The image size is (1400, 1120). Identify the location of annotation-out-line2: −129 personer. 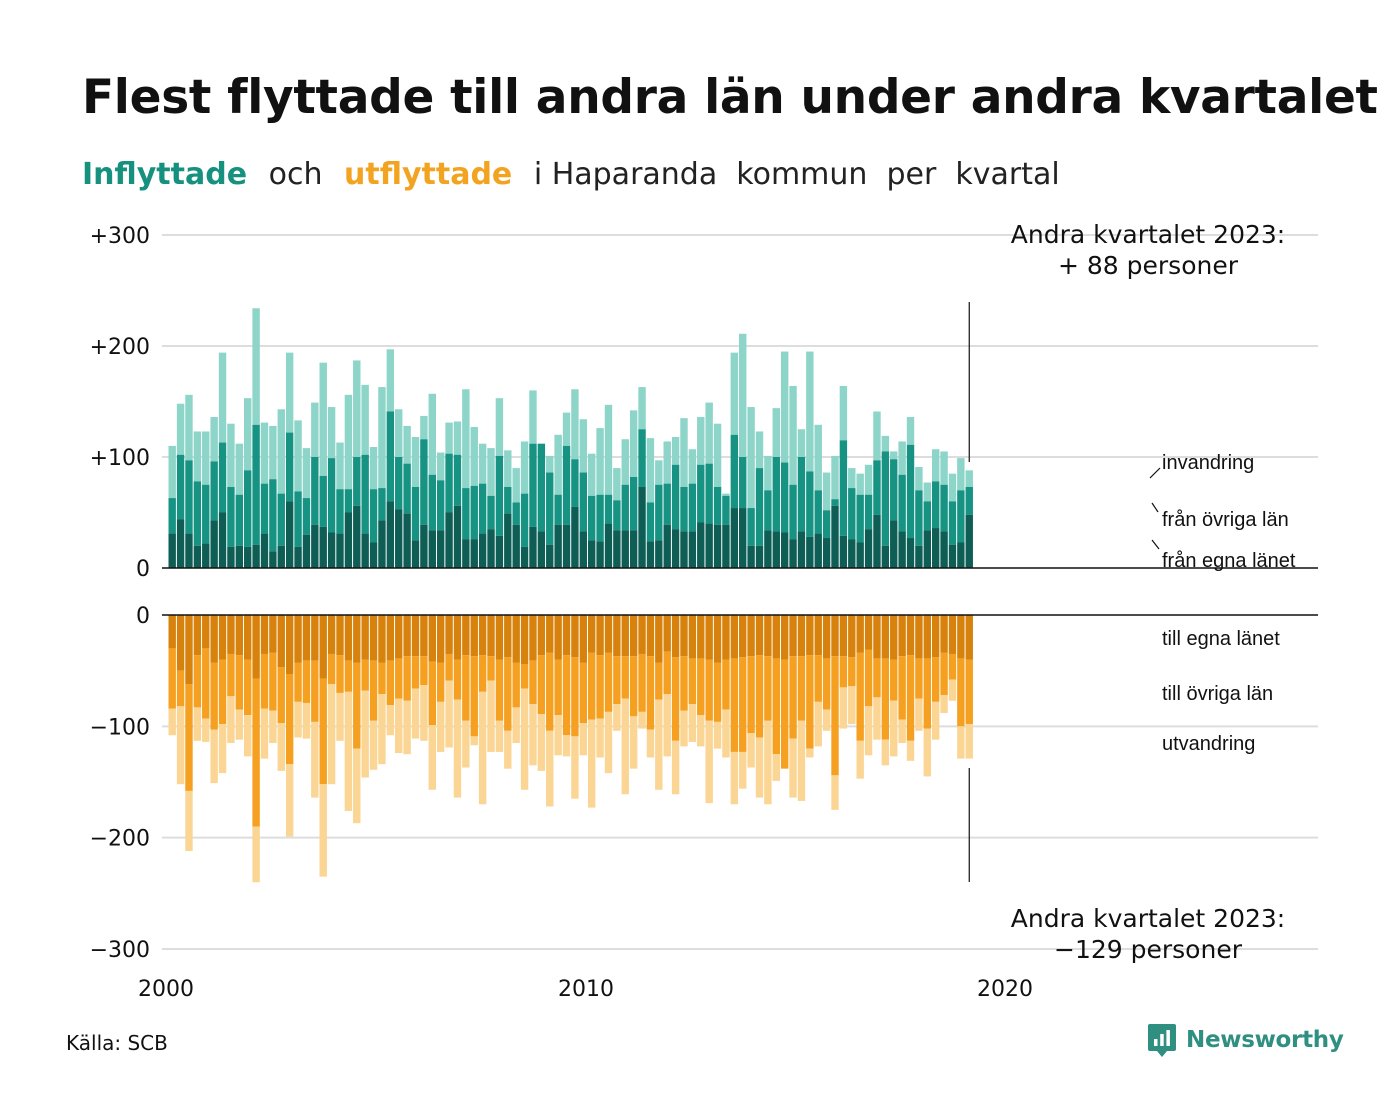
(1148, 949).